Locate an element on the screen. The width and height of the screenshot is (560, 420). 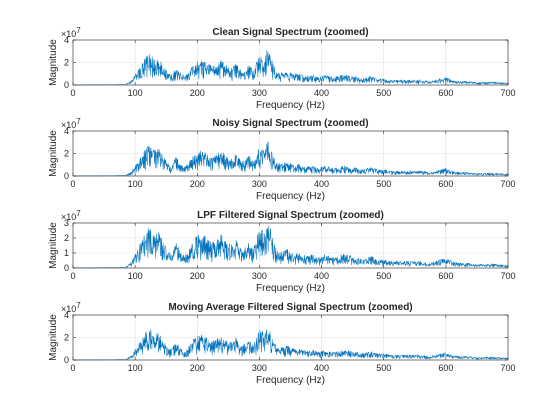
y-tick-label: 3 is located at coordinates (66, 223).